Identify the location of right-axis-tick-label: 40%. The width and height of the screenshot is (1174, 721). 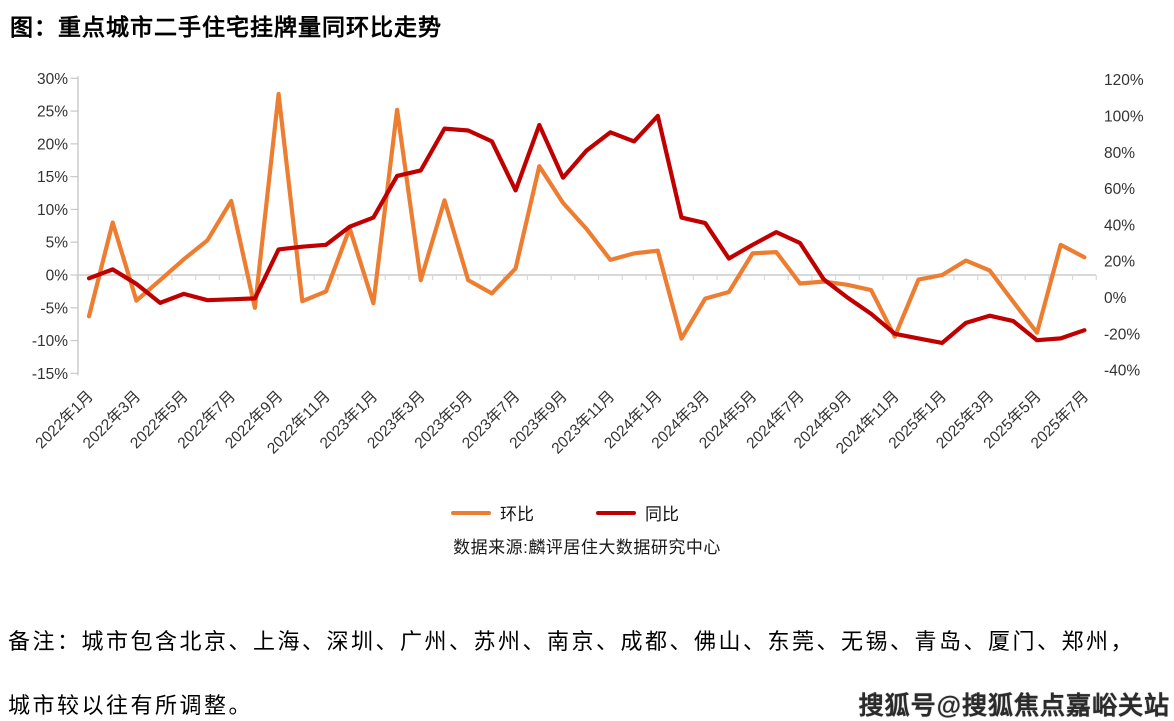
(1119, 225).